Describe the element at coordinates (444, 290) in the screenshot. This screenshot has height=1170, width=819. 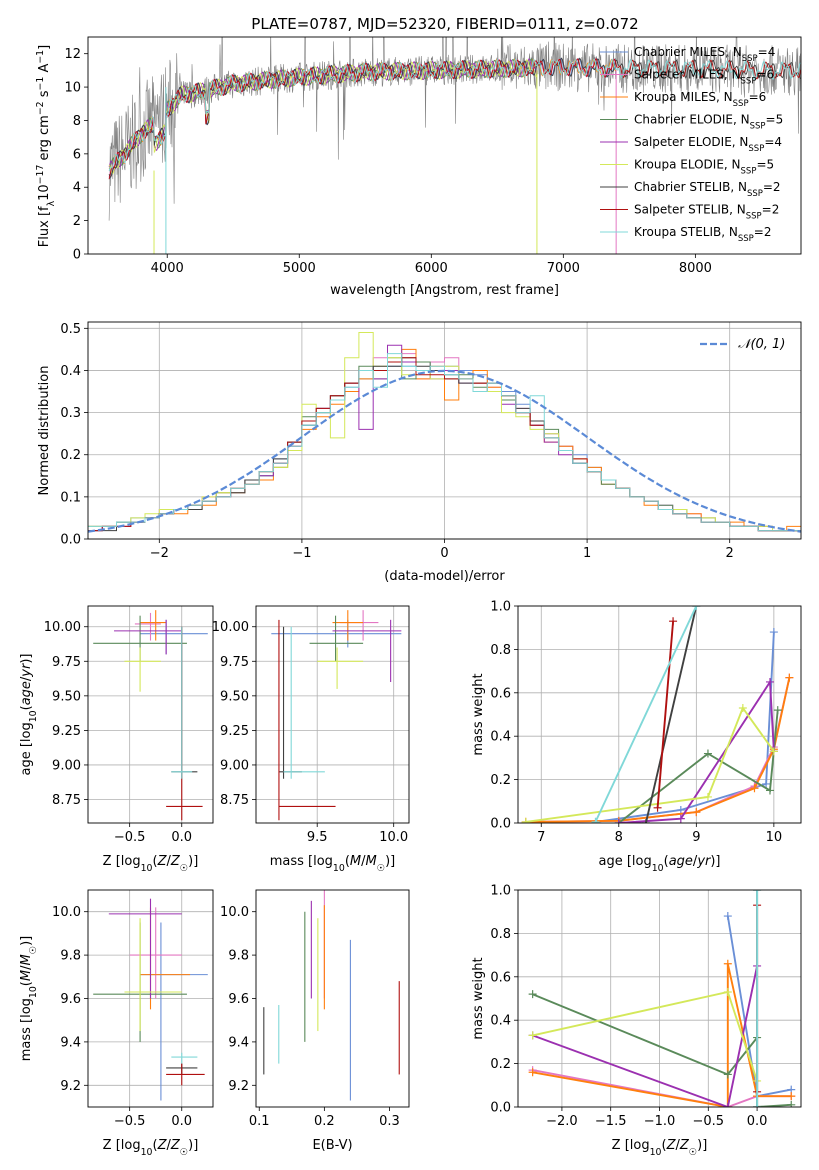
I see `x-axis-label: wavelength [Angstrom, rest frame]` at that location.